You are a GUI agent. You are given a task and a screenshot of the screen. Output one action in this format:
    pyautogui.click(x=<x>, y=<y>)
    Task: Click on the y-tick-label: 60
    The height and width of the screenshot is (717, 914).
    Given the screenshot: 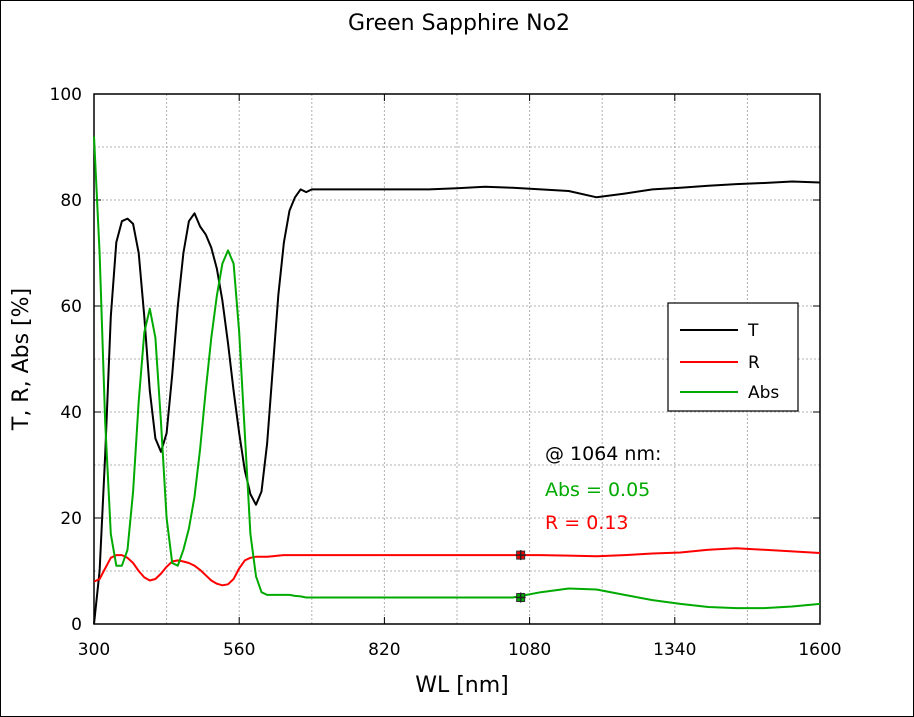 What is the action you would take?
    pyautogui.click(x=71, y=307)
    